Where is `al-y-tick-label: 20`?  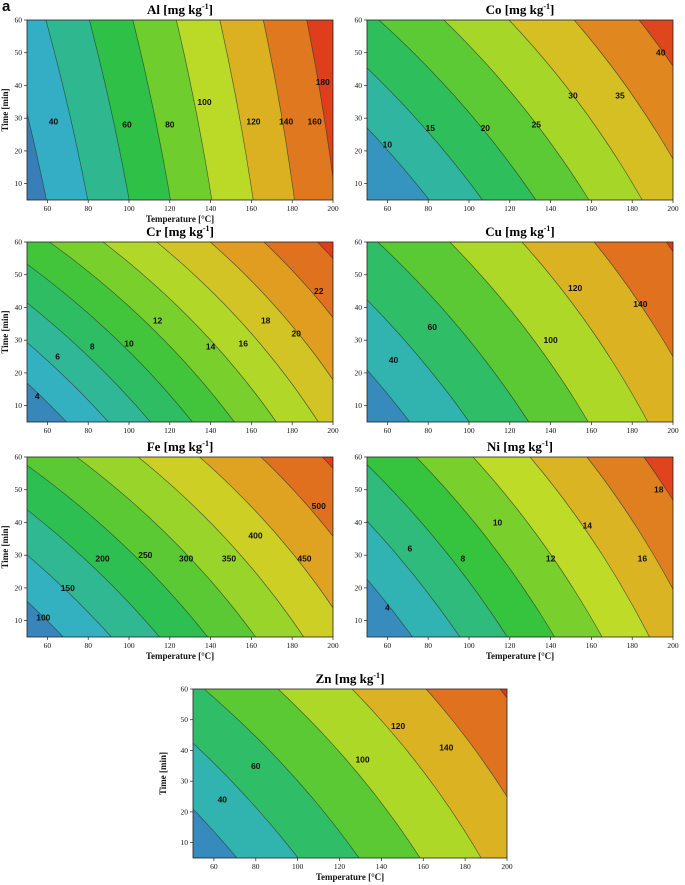 al-y-tick-label: 20 is located at coordinates (19, 150).